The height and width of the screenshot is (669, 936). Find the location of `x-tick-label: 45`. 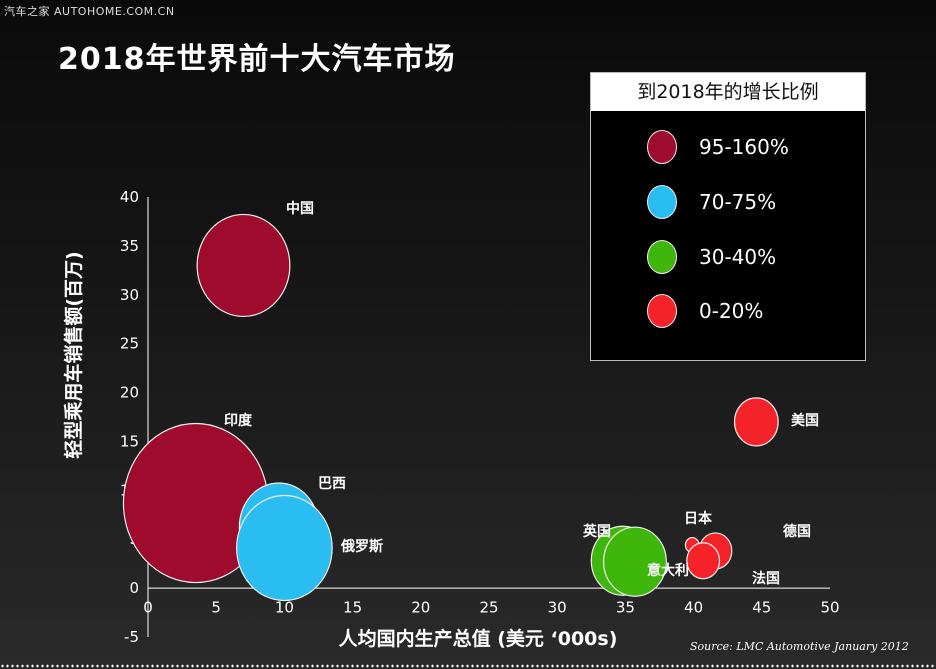

x-tick-label: 45 is located at coordinates (761, 608).